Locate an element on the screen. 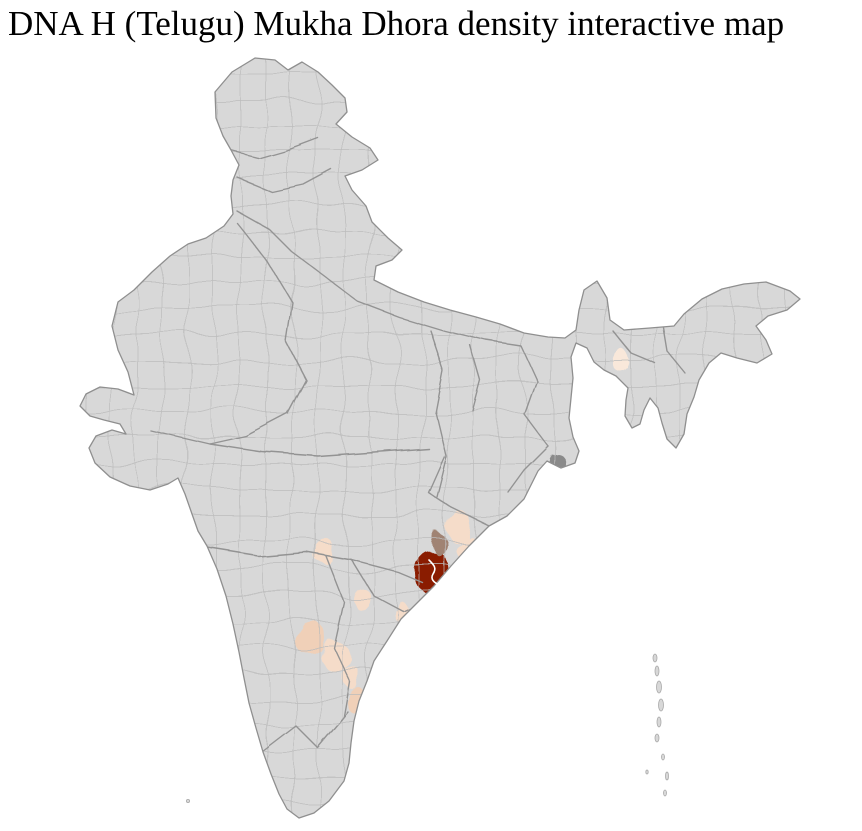 The width and height of the screenshot is (862, 831). lakshadweep-island is located at coordinates (187, 801).